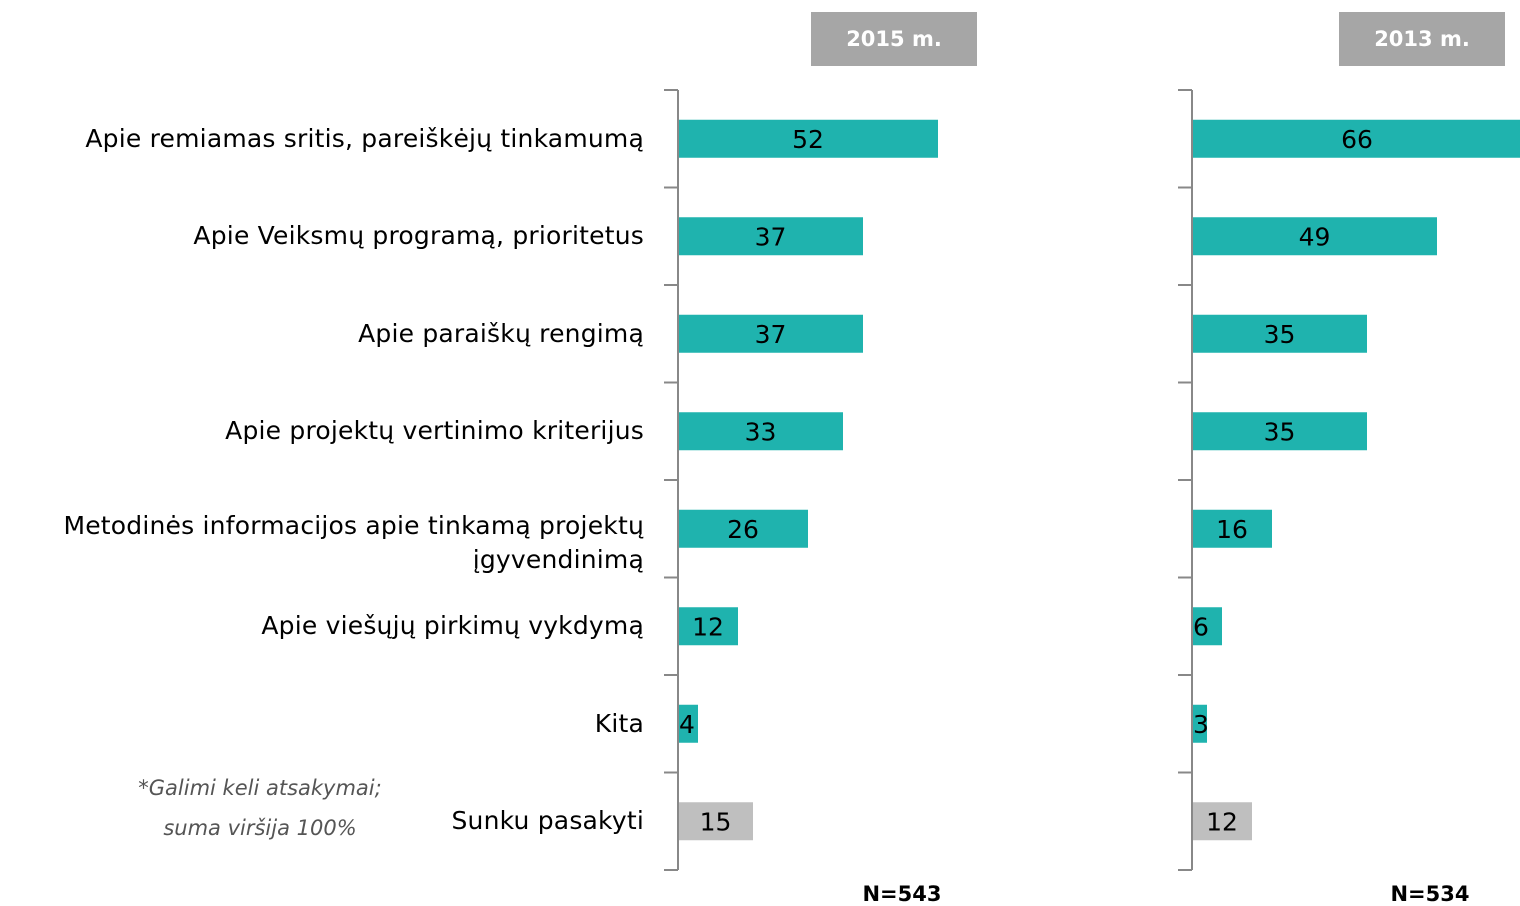  What do you see at coordinates (260, 828) in the screenshot?
I see `annotation: suma viršija 100%` at bounding box center [260, 828].